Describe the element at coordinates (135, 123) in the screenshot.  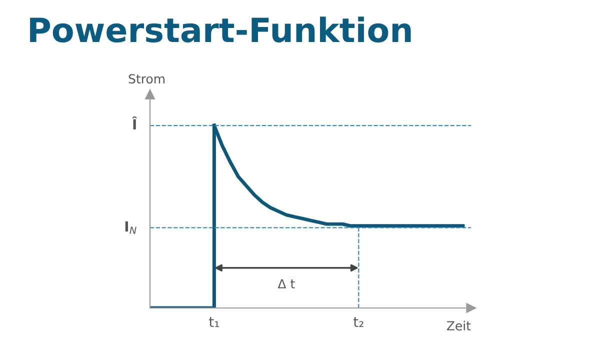
I see `ref-line-label: Î` at that location.